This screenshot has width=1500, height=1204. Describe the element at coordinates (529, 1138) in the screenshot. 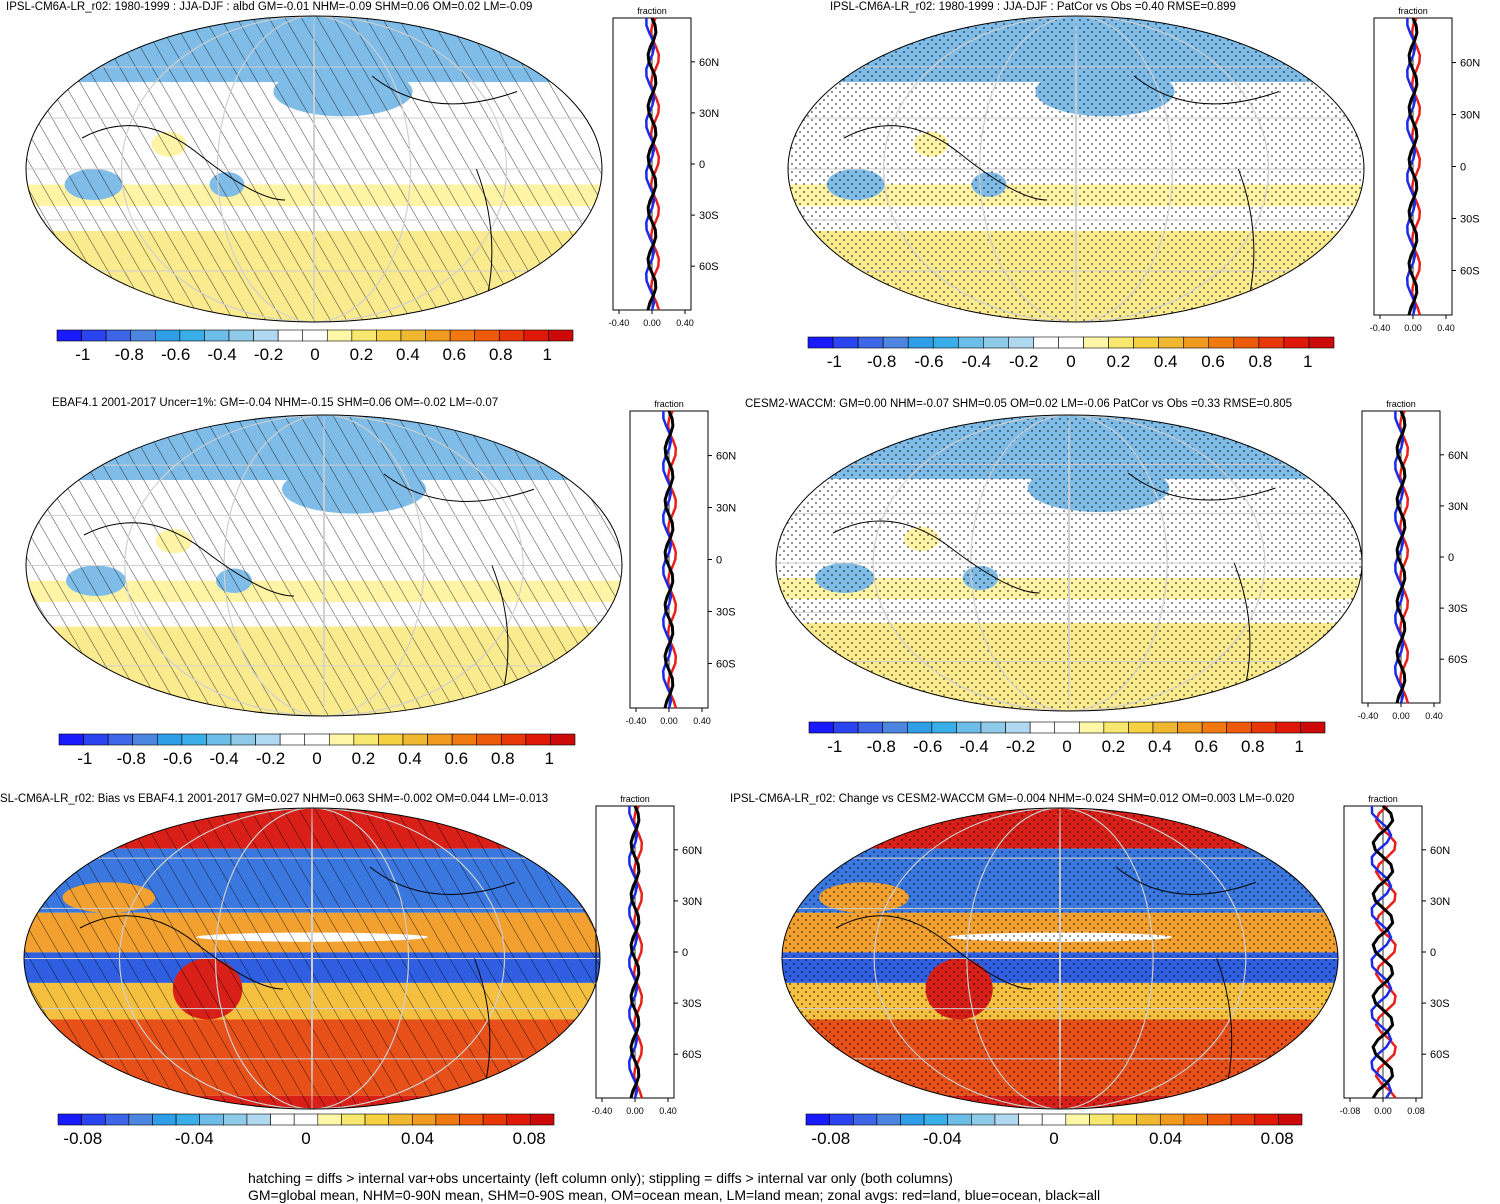

I see `colorbar-label: 0.08` at that location.